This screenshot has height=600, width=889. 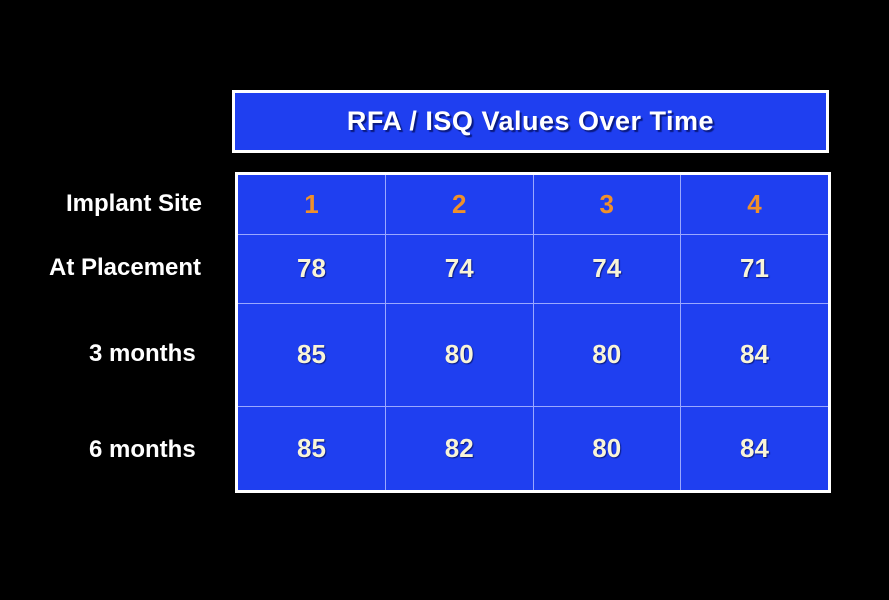 I want to click on table-cell: 71, so click(x=754, y=268).